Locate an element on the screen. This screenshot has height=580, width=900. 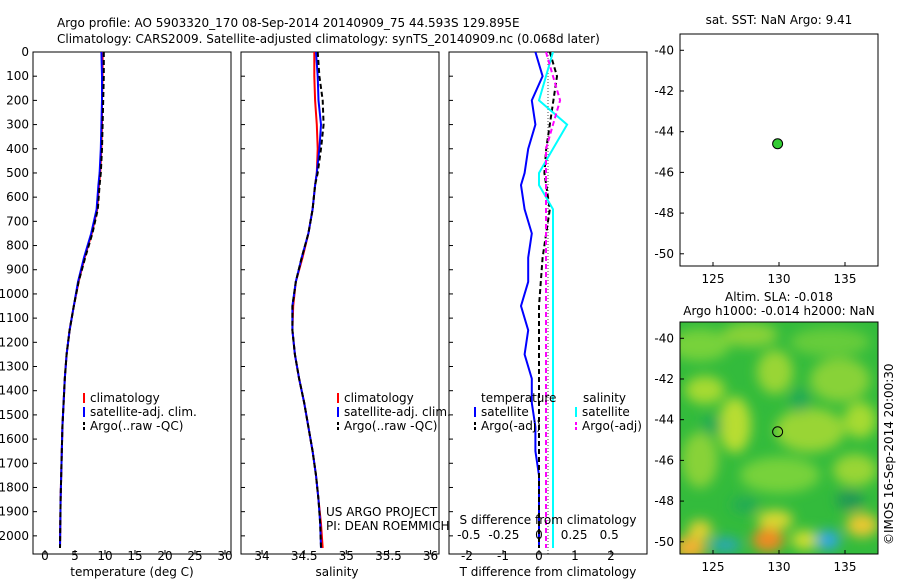
series-line-satellite-adj-clim- is located at coordinates (81, 300).